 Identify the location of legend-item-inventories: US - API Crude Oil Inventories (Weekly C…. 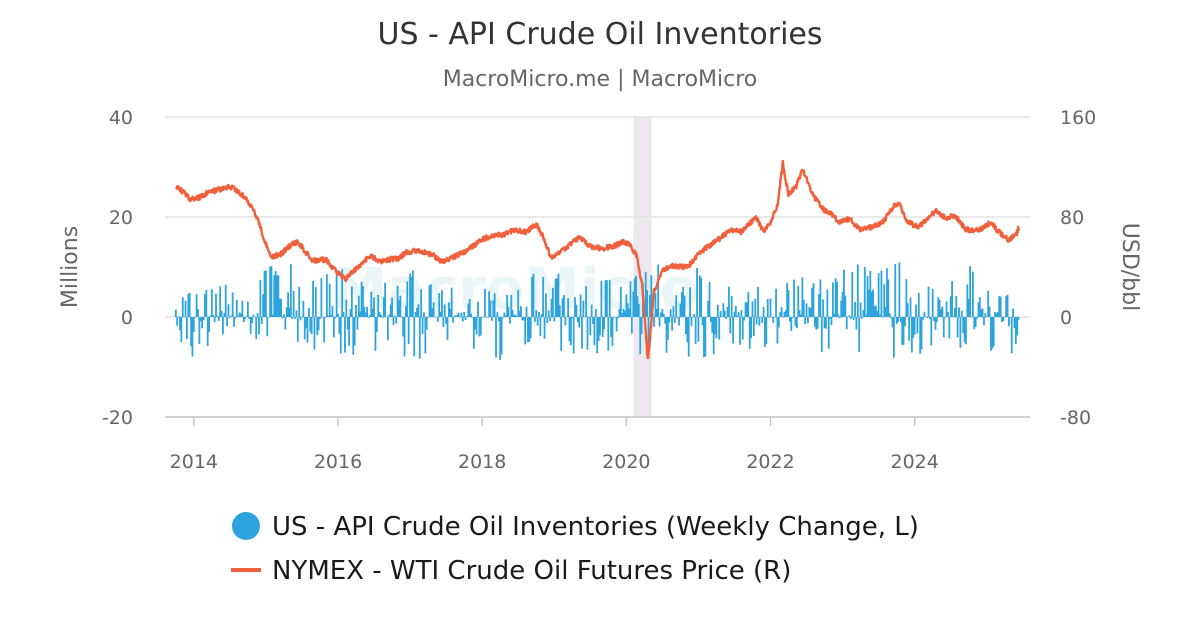
(575, 527).